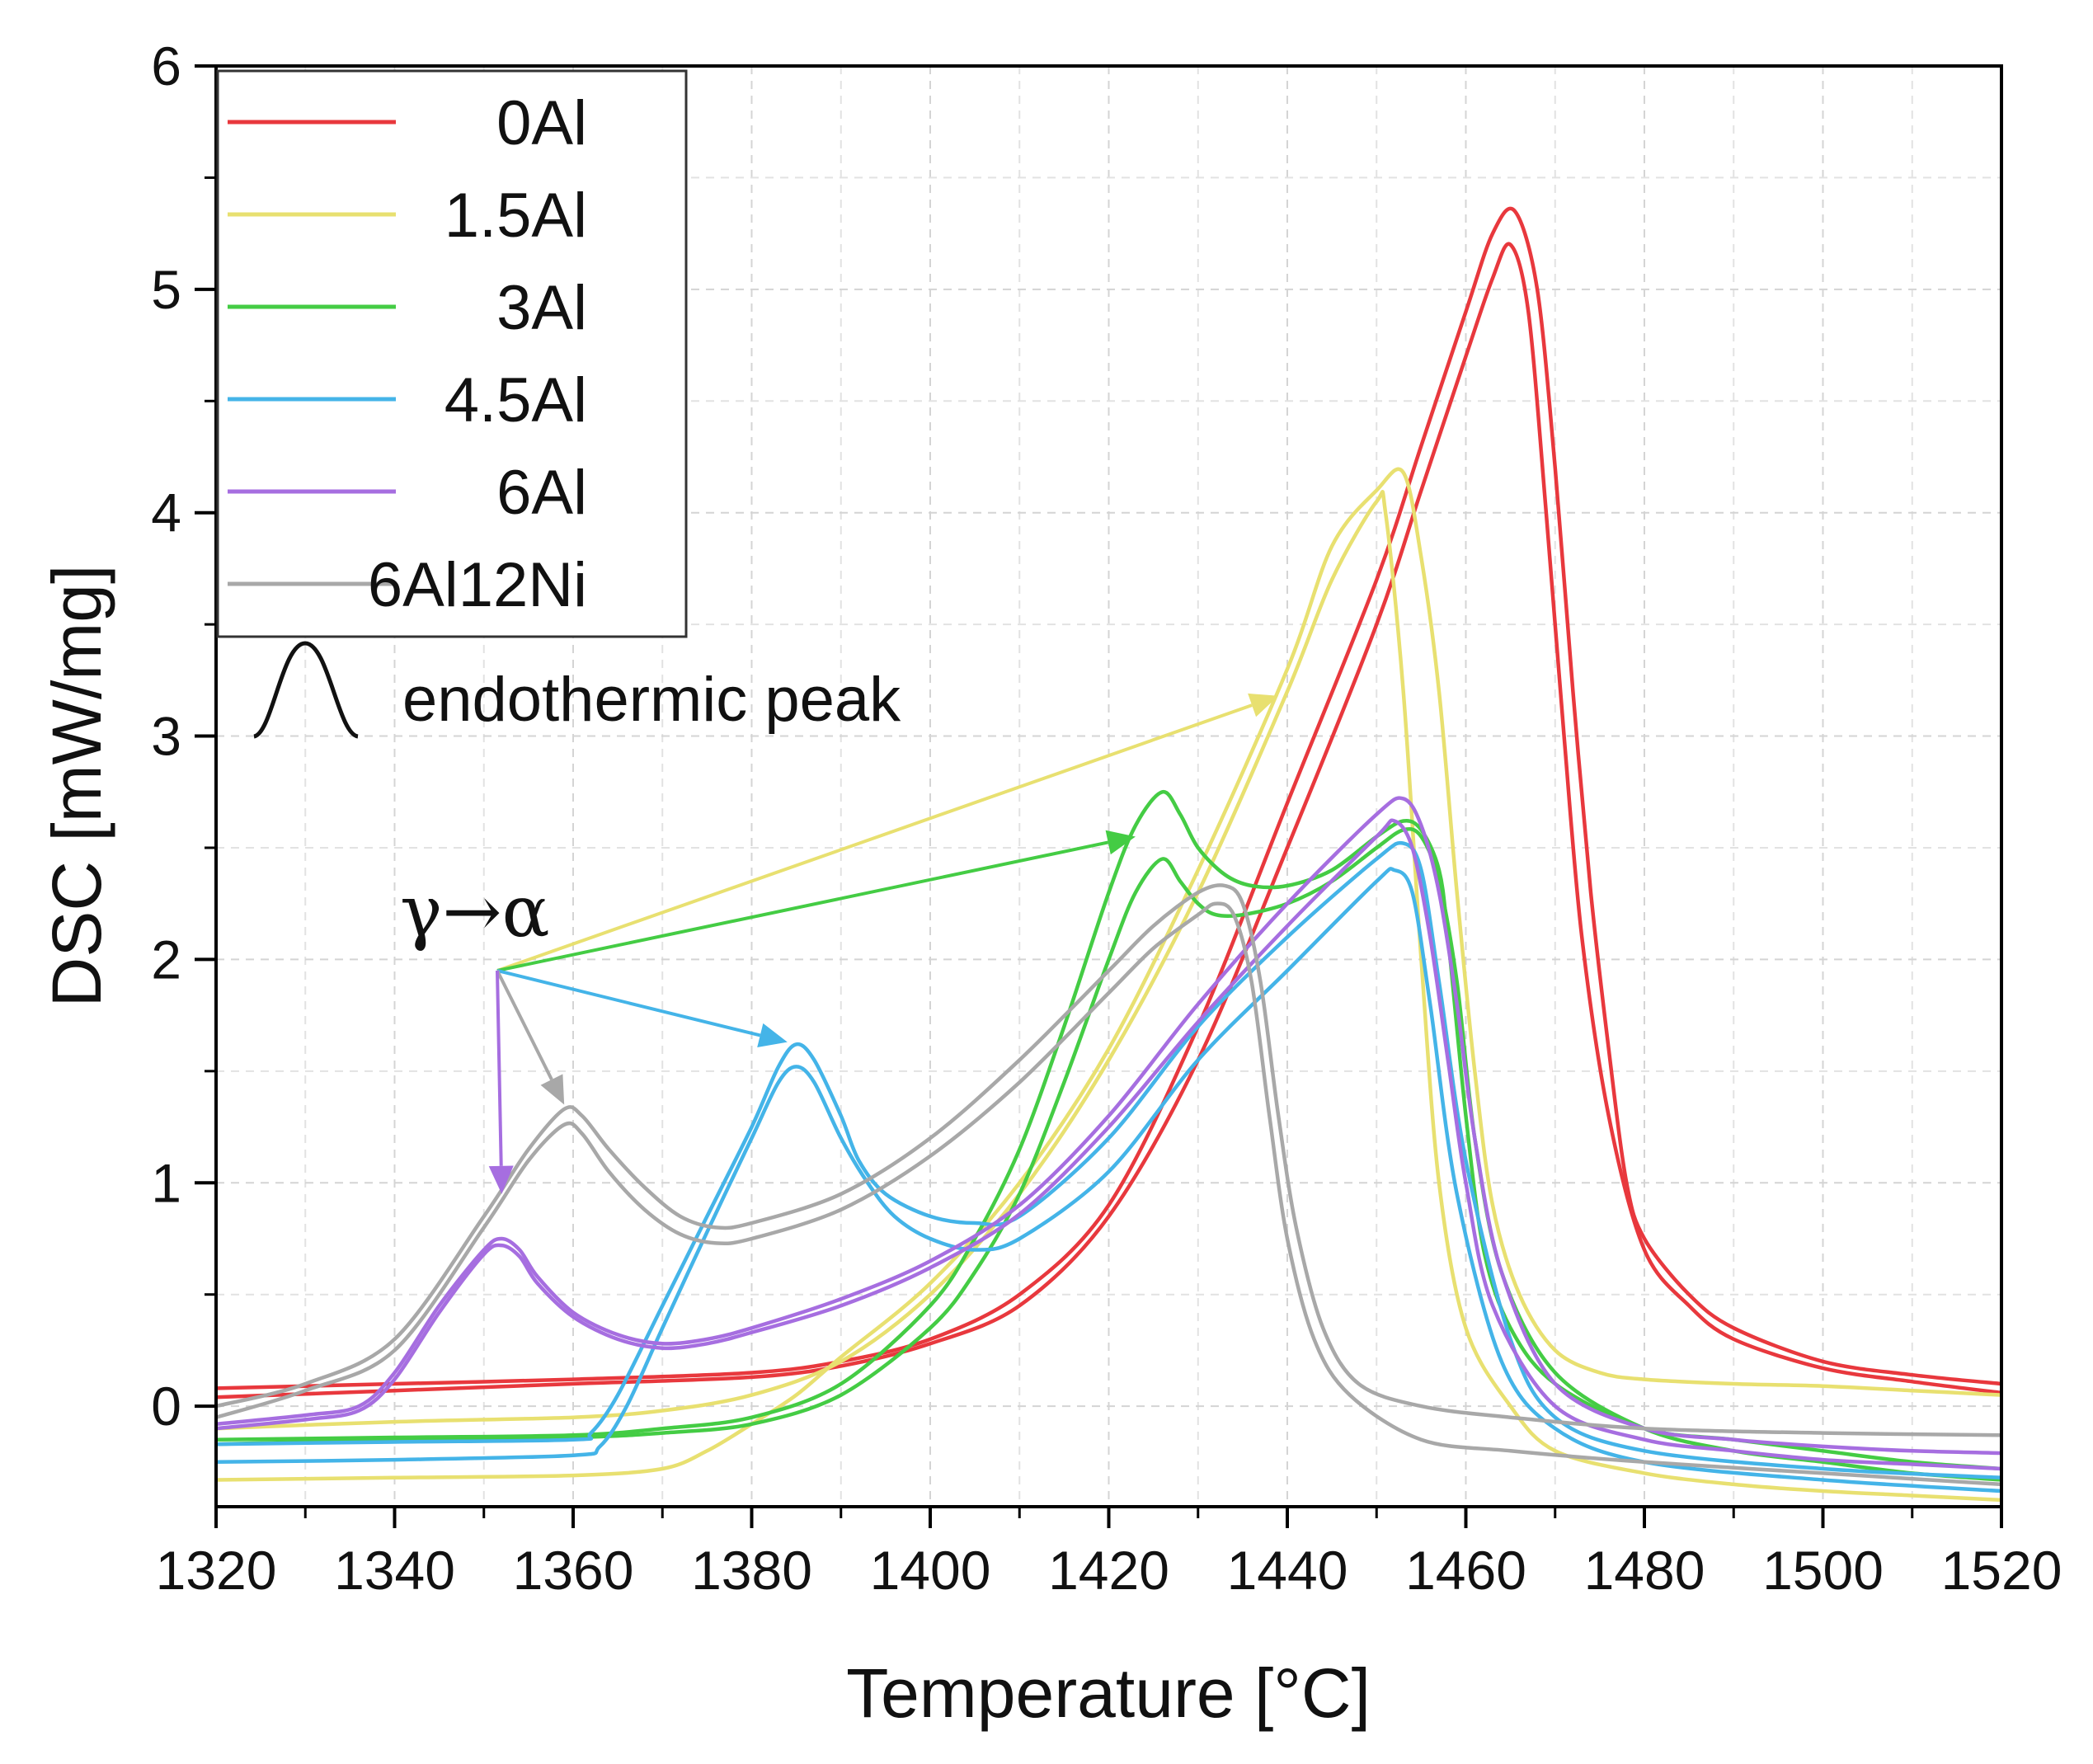 This screenshot has height=1764, width=2093. What do you see at coordinates (1644, 1570) in the screenshot?
I see `x-tick-label: 1480` at bounding box center [1644, 1570].